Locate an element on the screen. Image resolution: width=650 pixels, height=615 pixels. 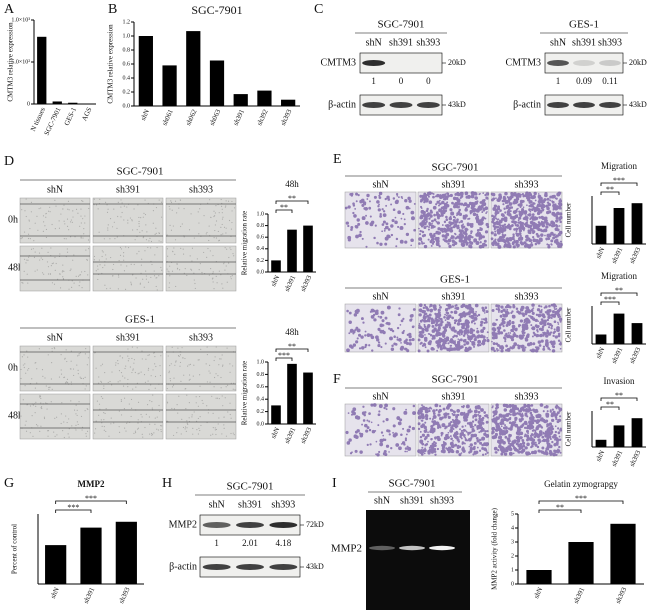
y-tick-label: 1.0 is located at coordinates (127, 36).